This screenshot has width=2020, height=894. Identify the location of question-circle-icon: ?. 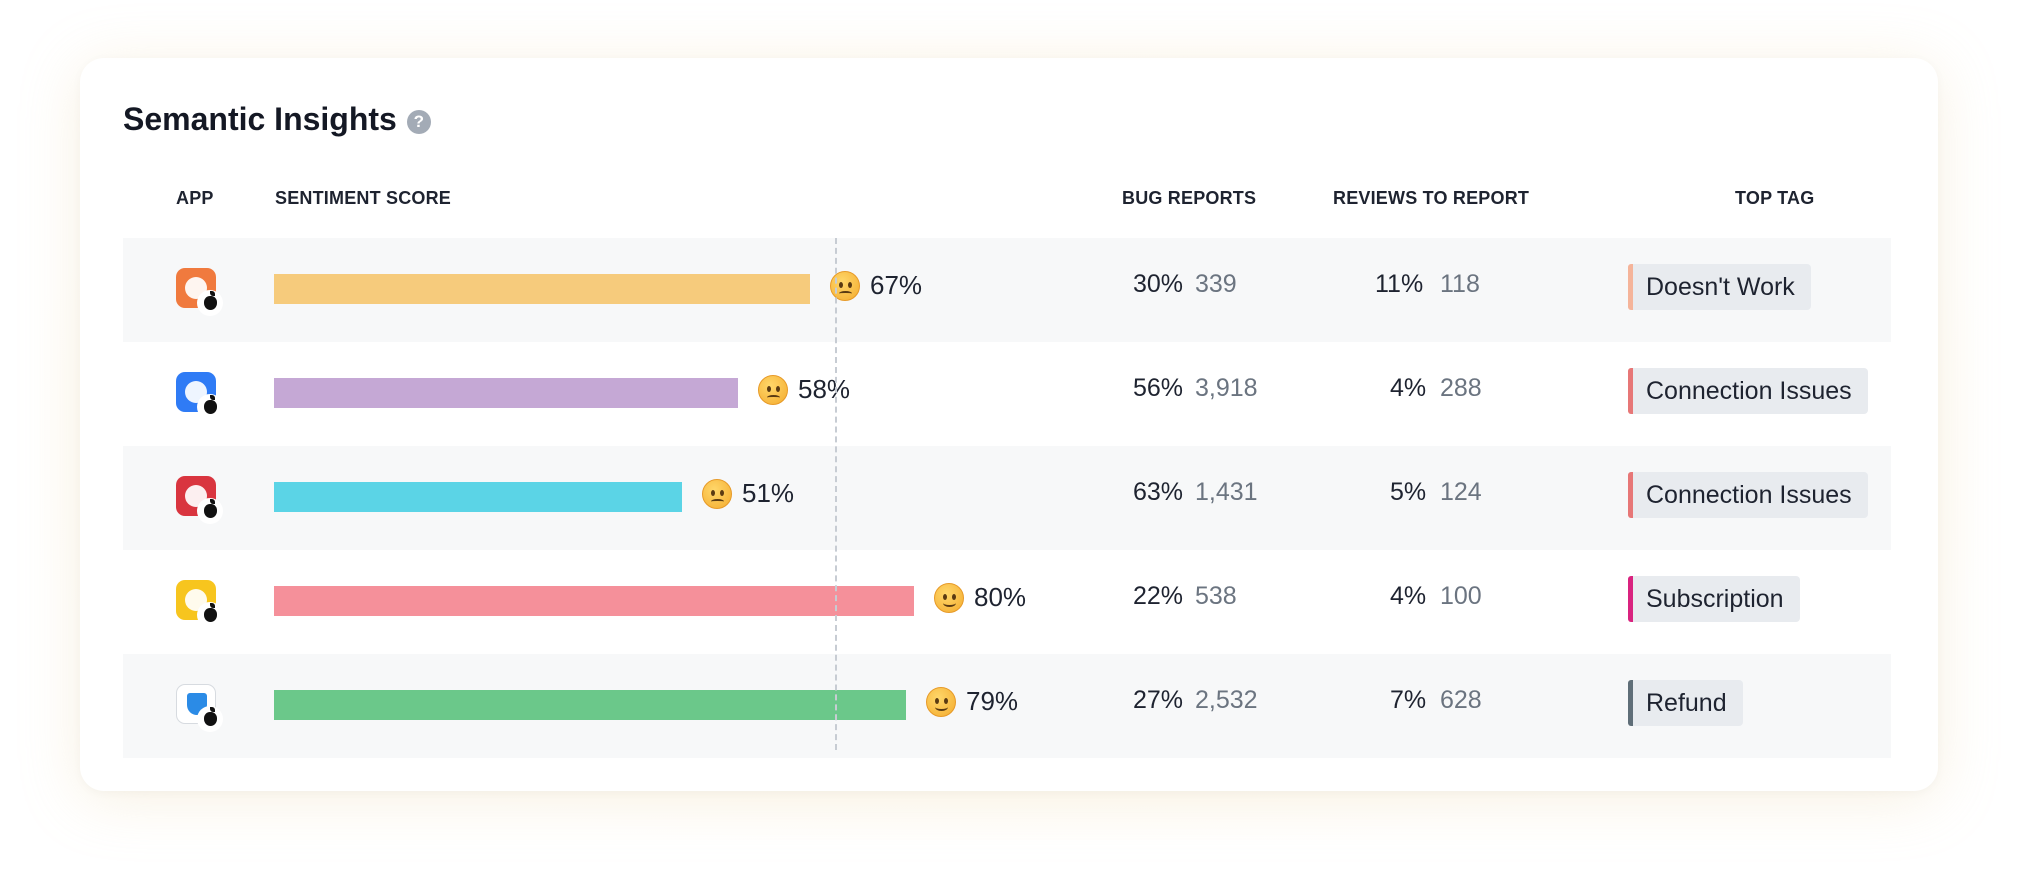
(418, 121).